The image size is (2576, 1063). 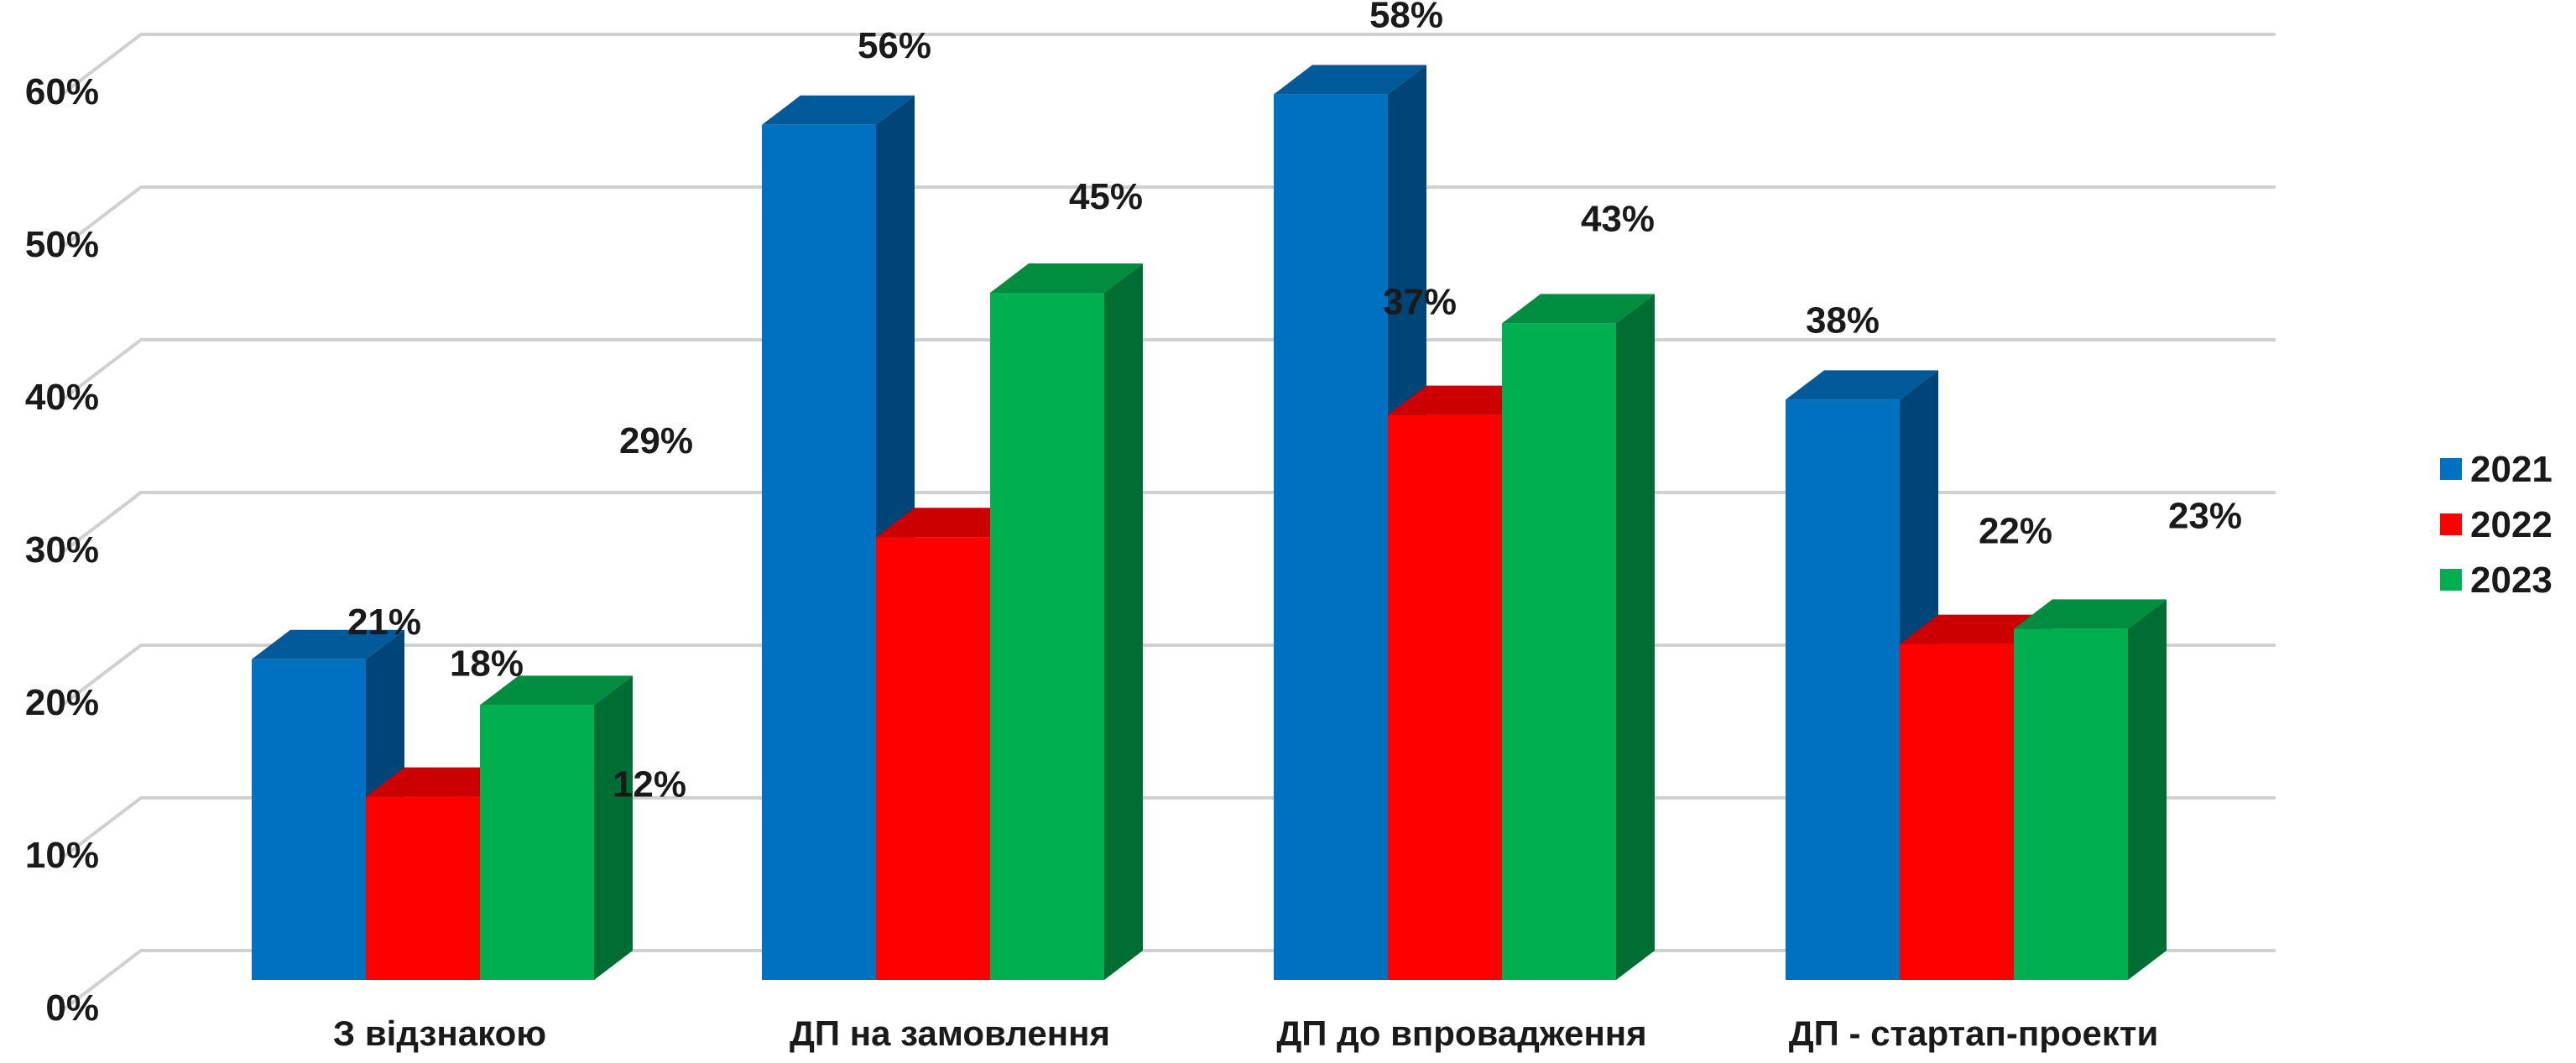 I want to click on data-label: 29%, so click(x=656, y=440).